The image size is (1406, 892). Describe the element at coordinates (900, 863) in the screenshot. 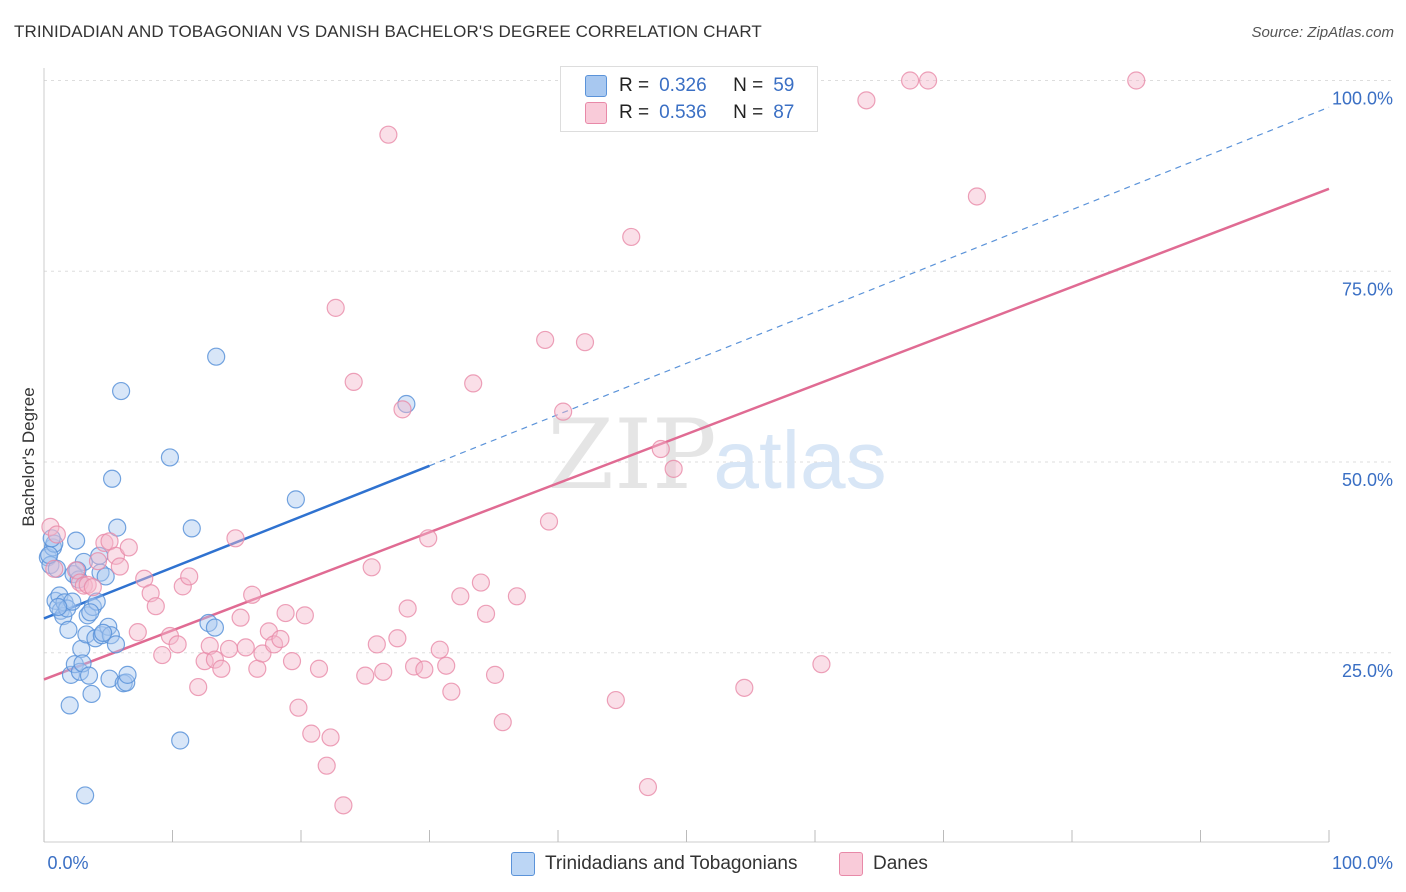

I see `legend-label-danes: Danes` at that location.